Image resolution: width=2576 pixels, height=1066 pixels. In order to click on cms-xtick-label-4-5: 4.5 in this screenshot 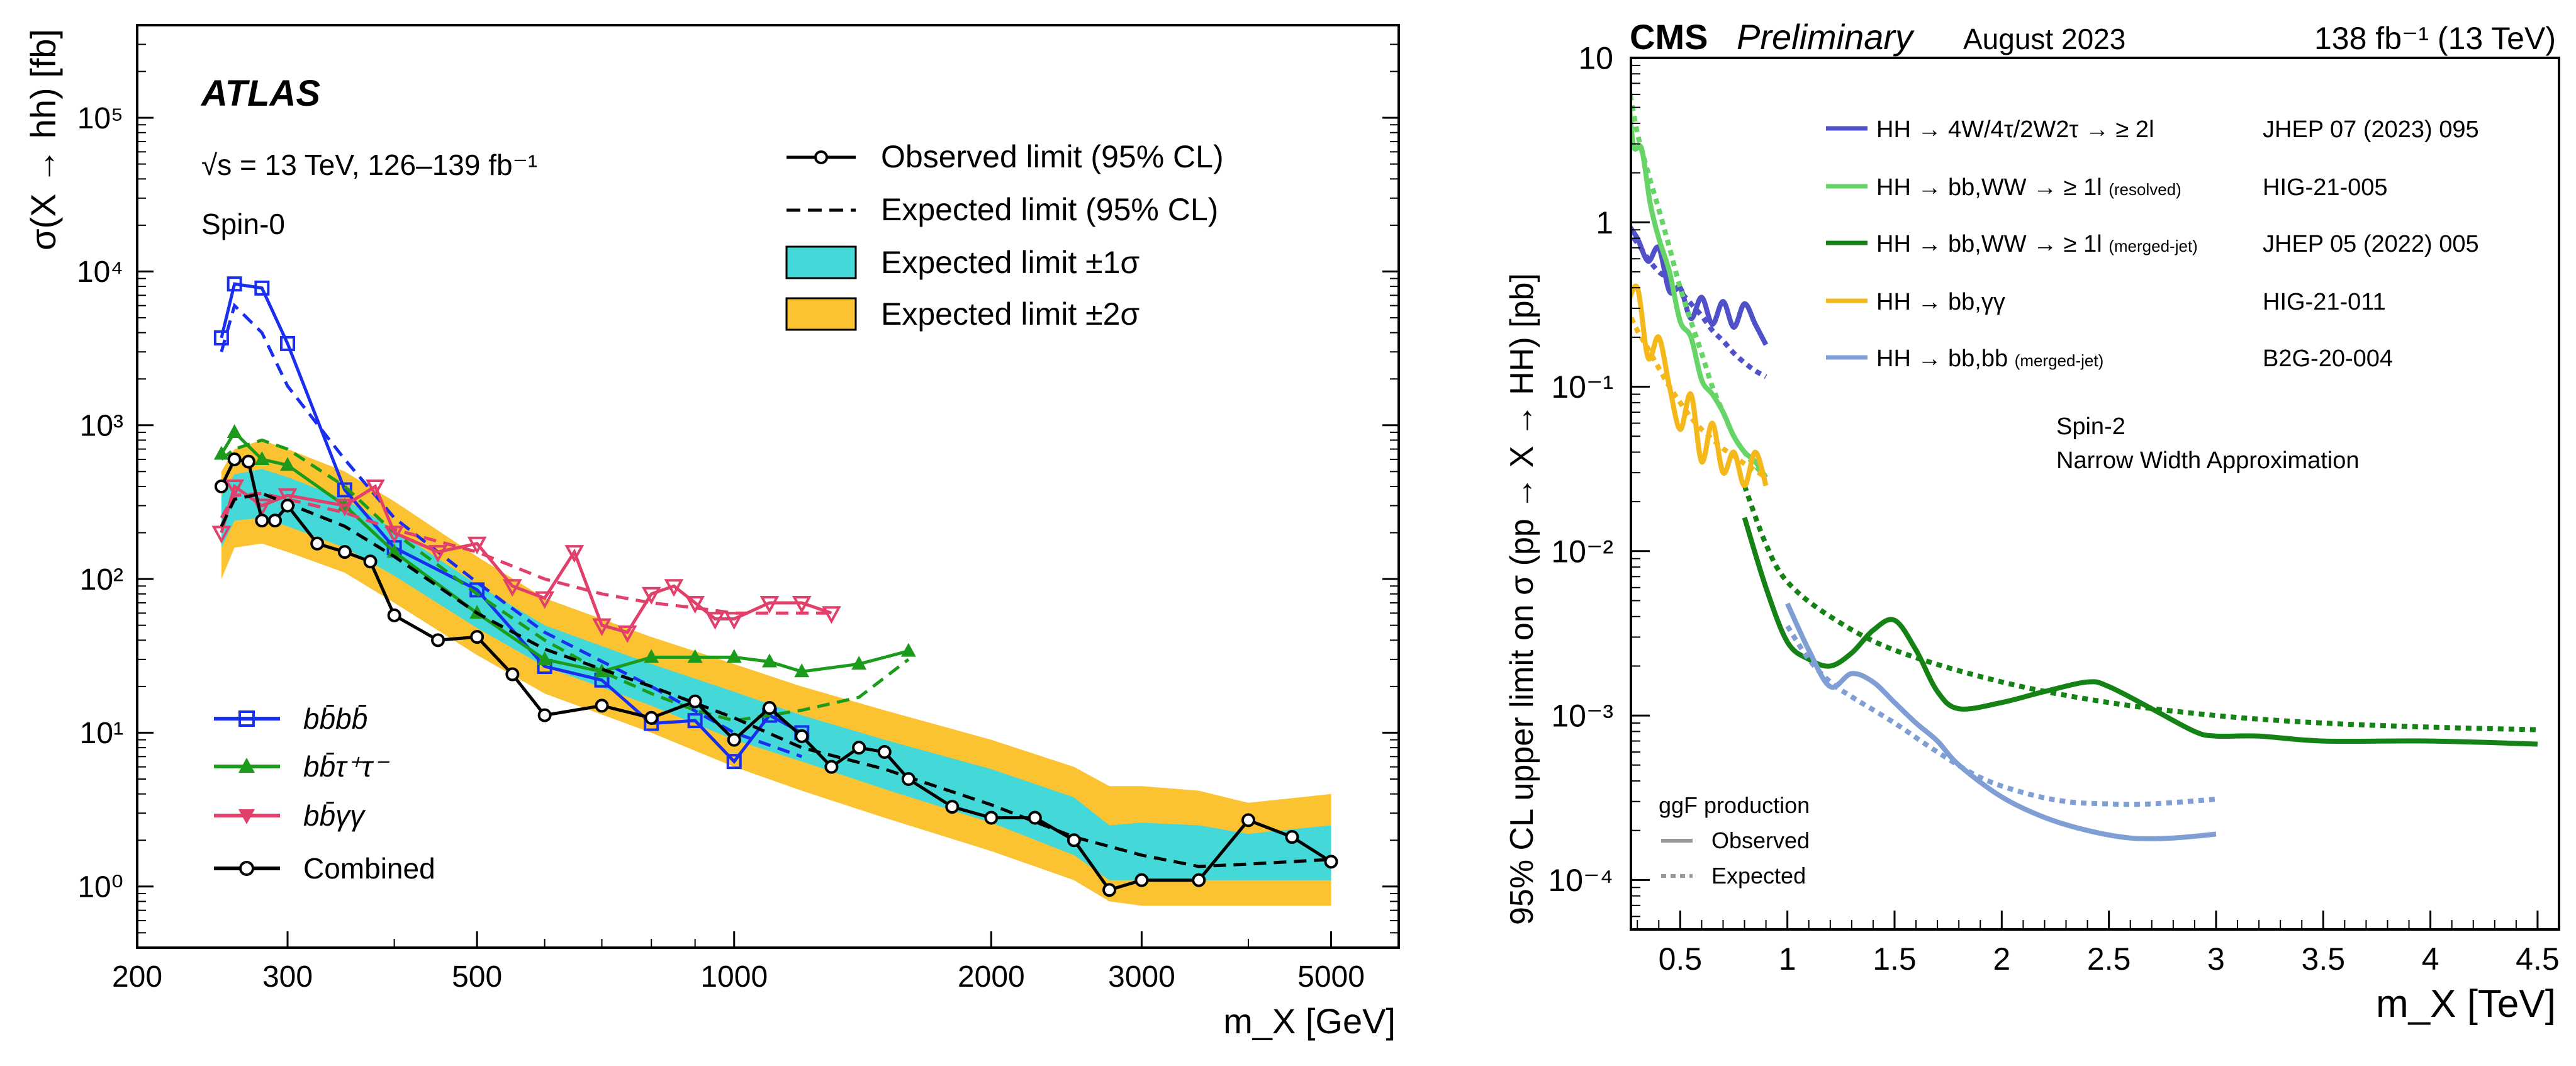, I will do `click(2538, 959)`.